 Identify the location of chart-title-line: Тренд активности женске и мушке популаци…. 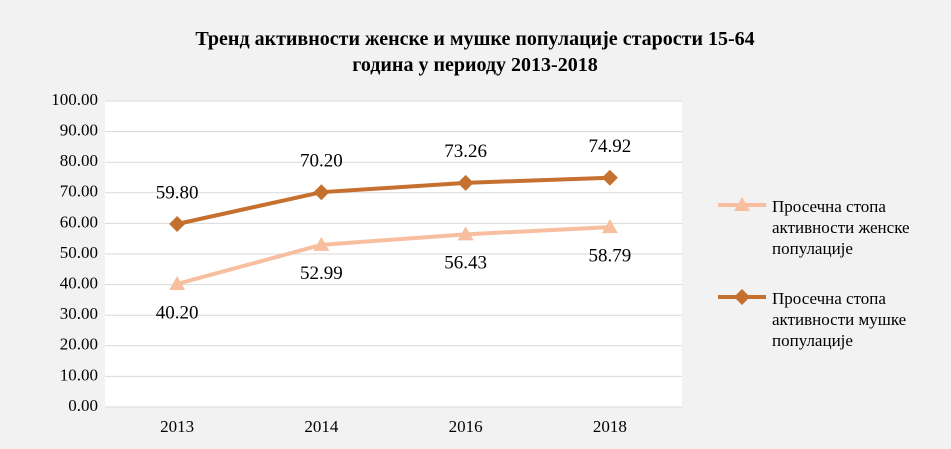
(474, 39).